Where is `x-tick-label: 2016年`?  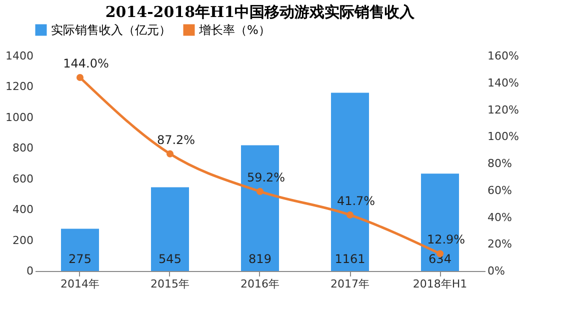
x-tick-label: 2016年 is located at coordinates (260, 284).